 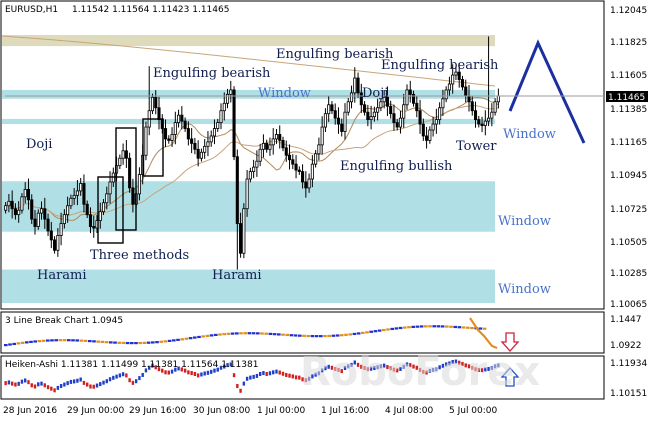 What do you see at coordinates (252, 376) in the screenshot?
I see `heiken-ashi-bars` at bounding box center [252, 376].